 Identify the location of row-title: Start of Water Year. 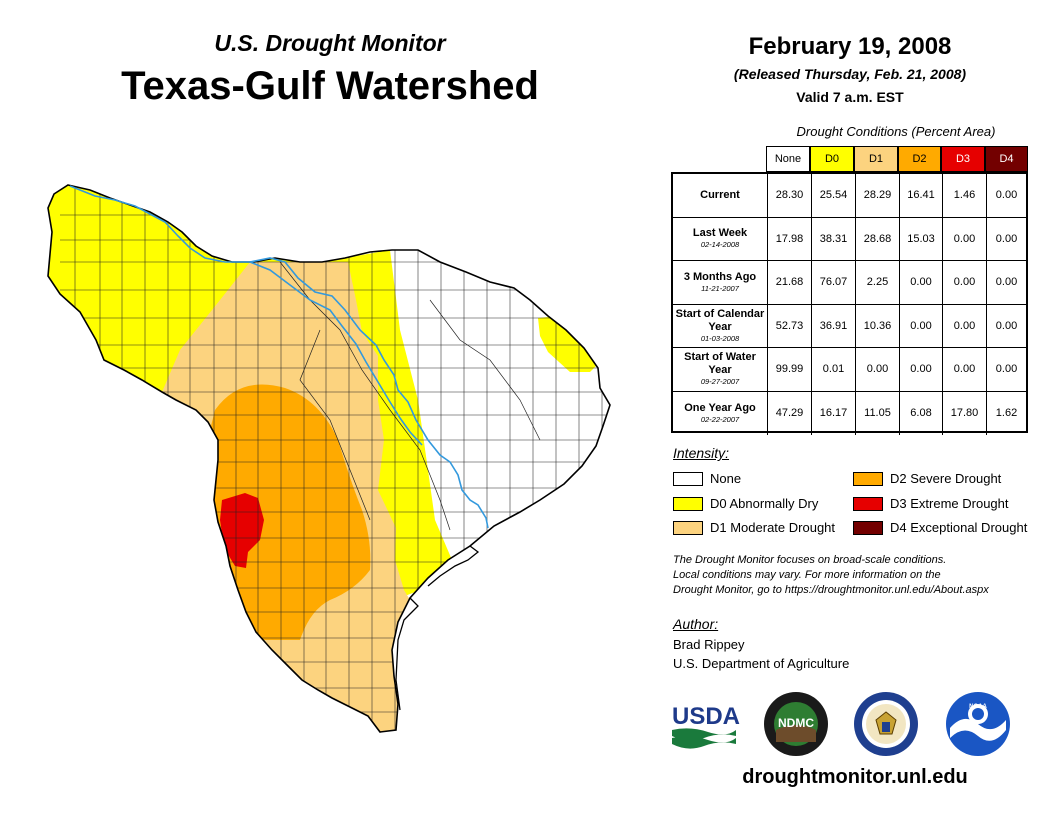
(720, 364).